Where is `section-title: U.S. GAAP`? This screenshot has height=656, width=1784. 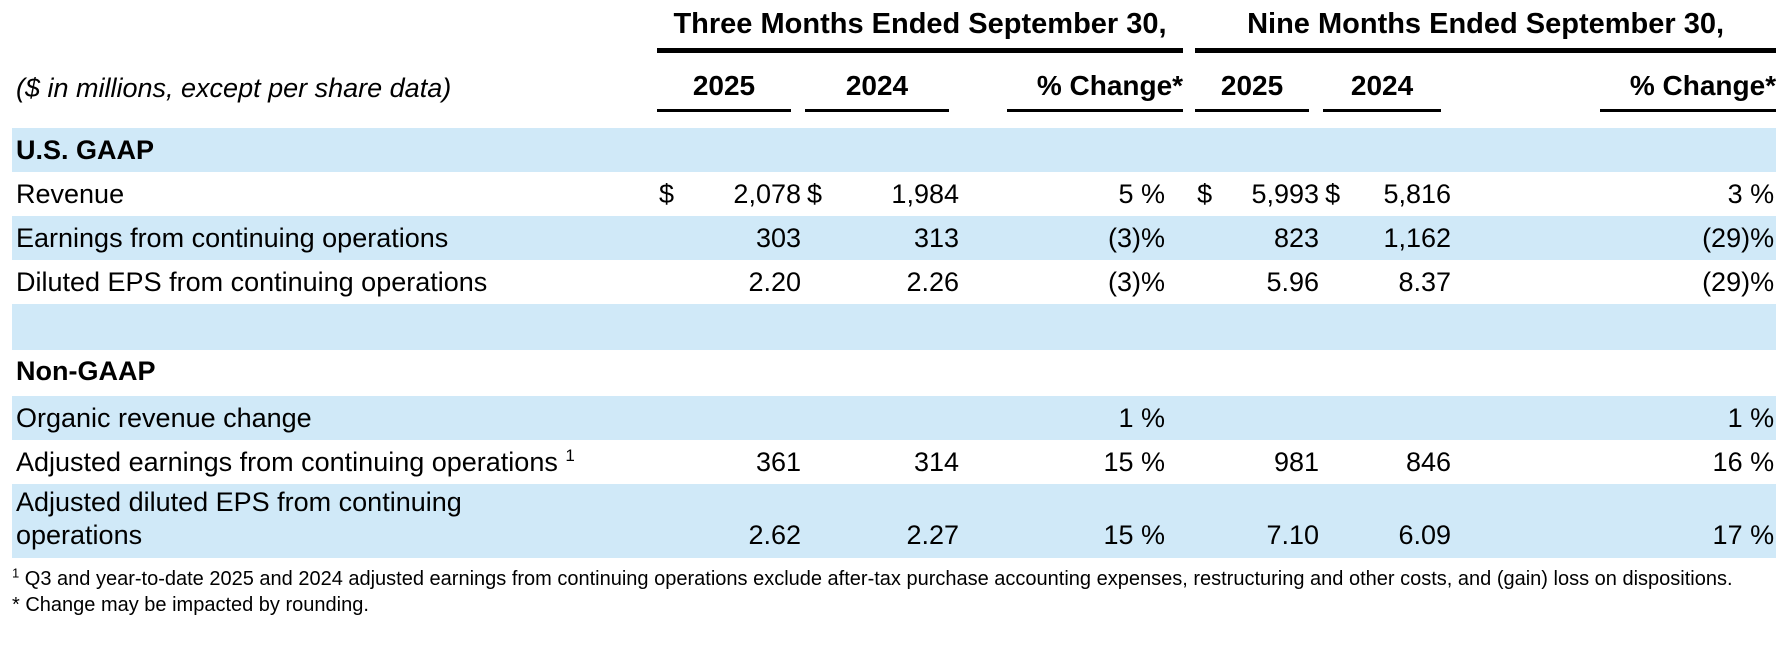
section-title: U.S. GAAP is located at coordinates (85, 149).